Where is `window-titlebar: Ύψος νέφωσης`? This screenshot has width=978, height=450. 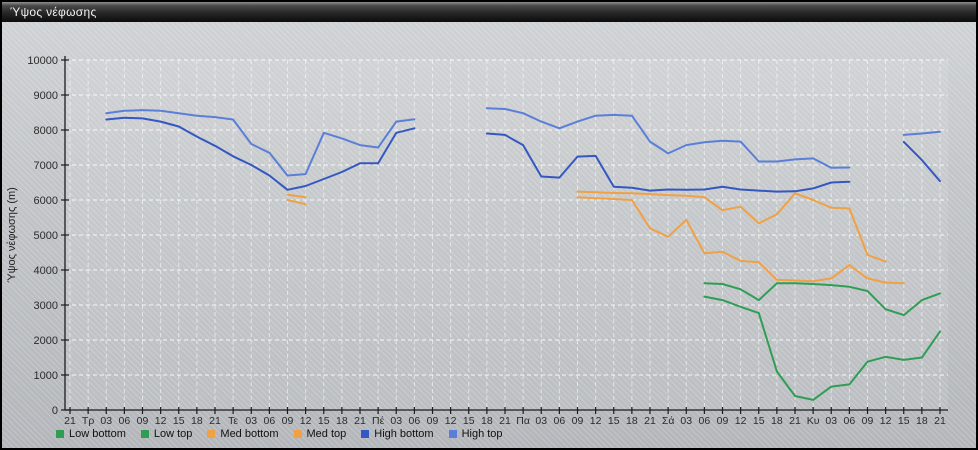
window-titlebar: Ύψος νέφωσης is located at coordinates (489, 12).